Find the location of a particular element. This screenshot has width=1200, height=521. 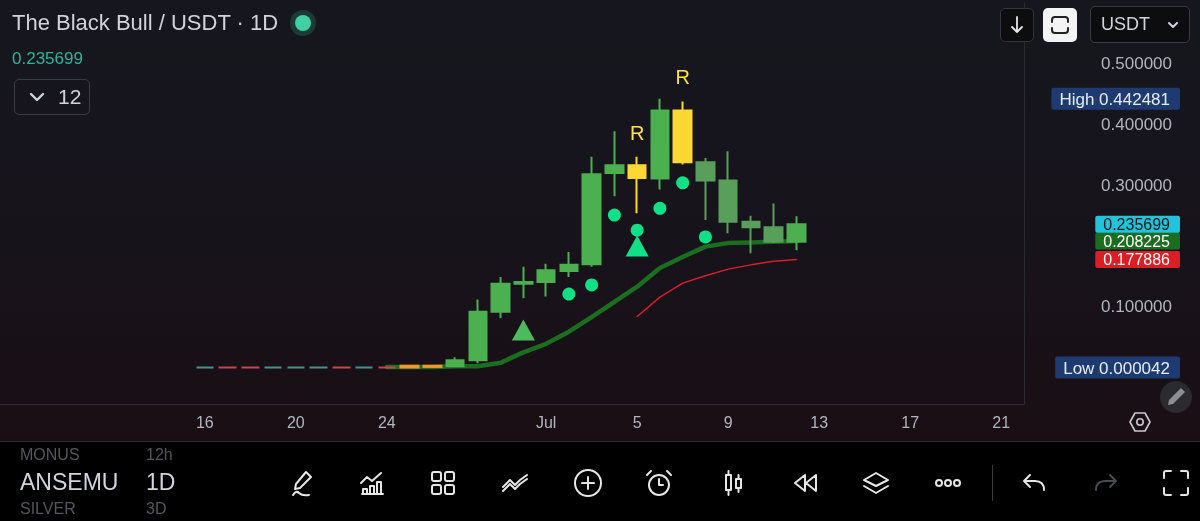

x-tick-label: 24 is located at coordinates (386, 422).